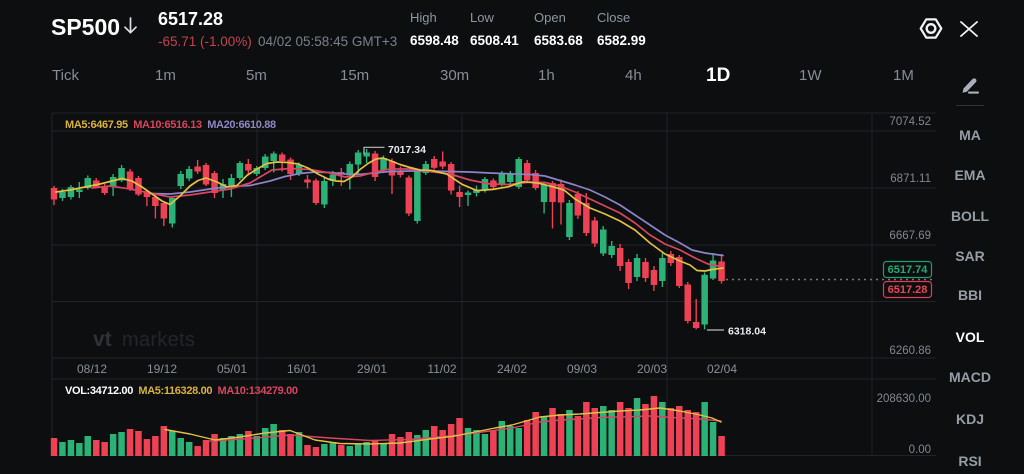 Image resolution: width=1024 pixels, height=474 pixels. What do you see at coordinates (102, 339) in the screenshot?
I see `svg-text: vt` at bounding box center [102, 339].